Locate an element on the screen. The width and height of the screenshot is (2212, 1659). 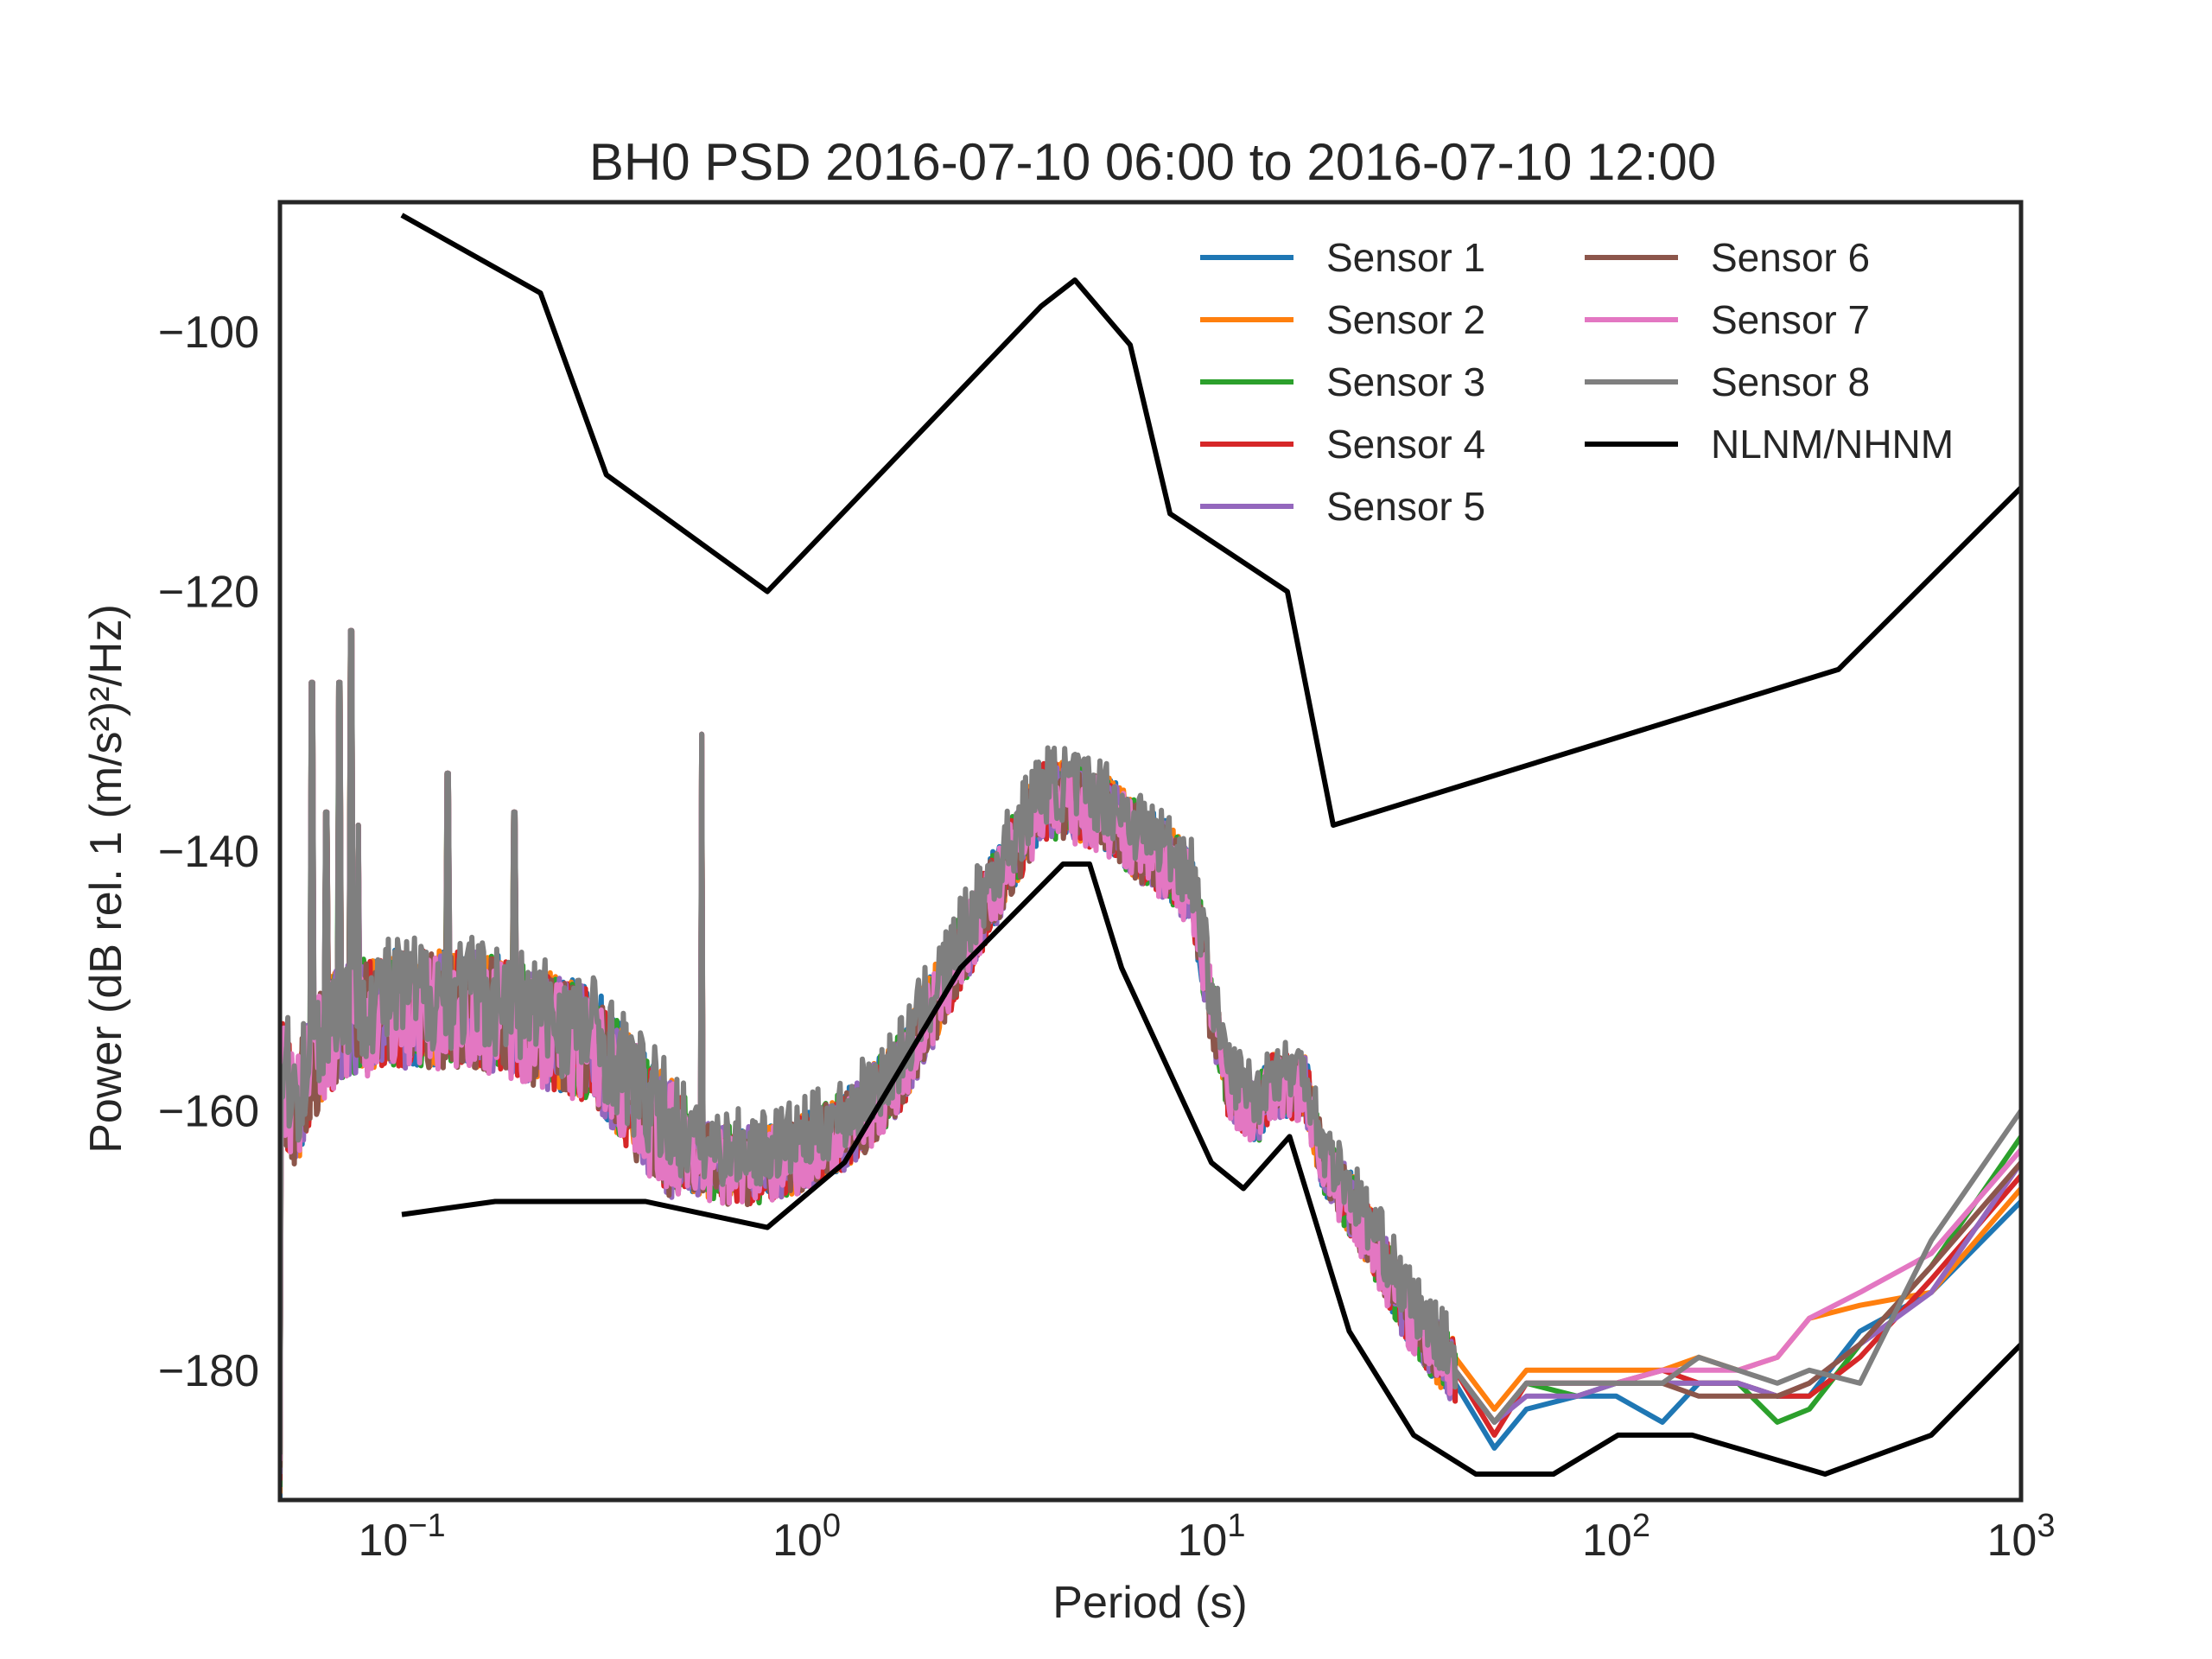
legend-label: Sensor 2 is located at coordinates (1405, 319).